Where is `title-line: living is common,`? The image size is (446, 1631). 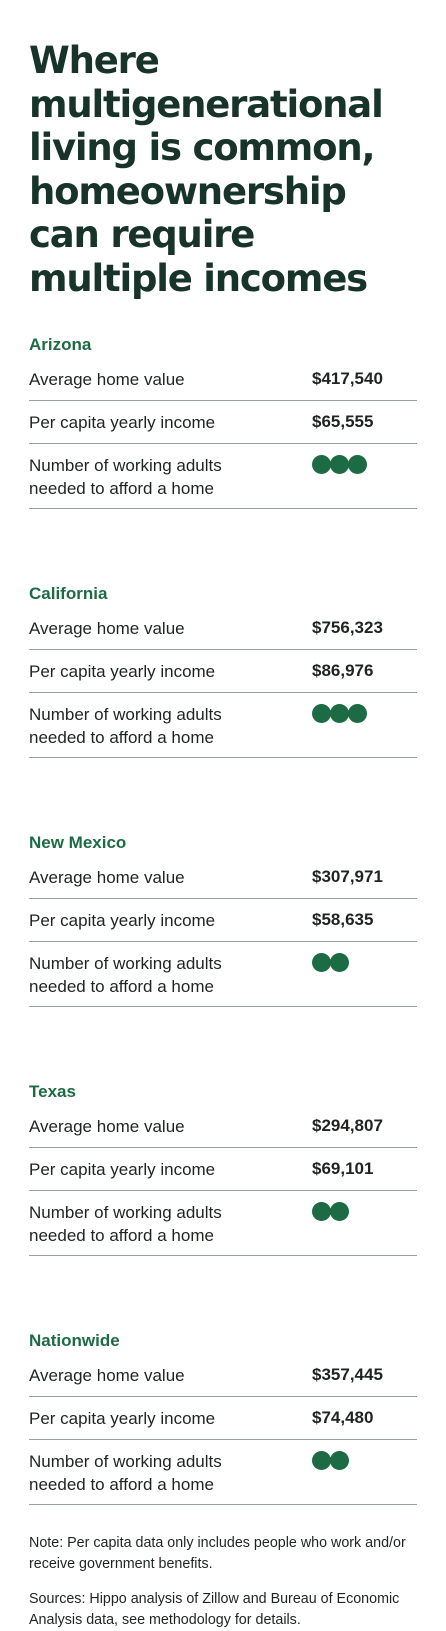 title-line: living is common, is located at coordinates (202, 147).